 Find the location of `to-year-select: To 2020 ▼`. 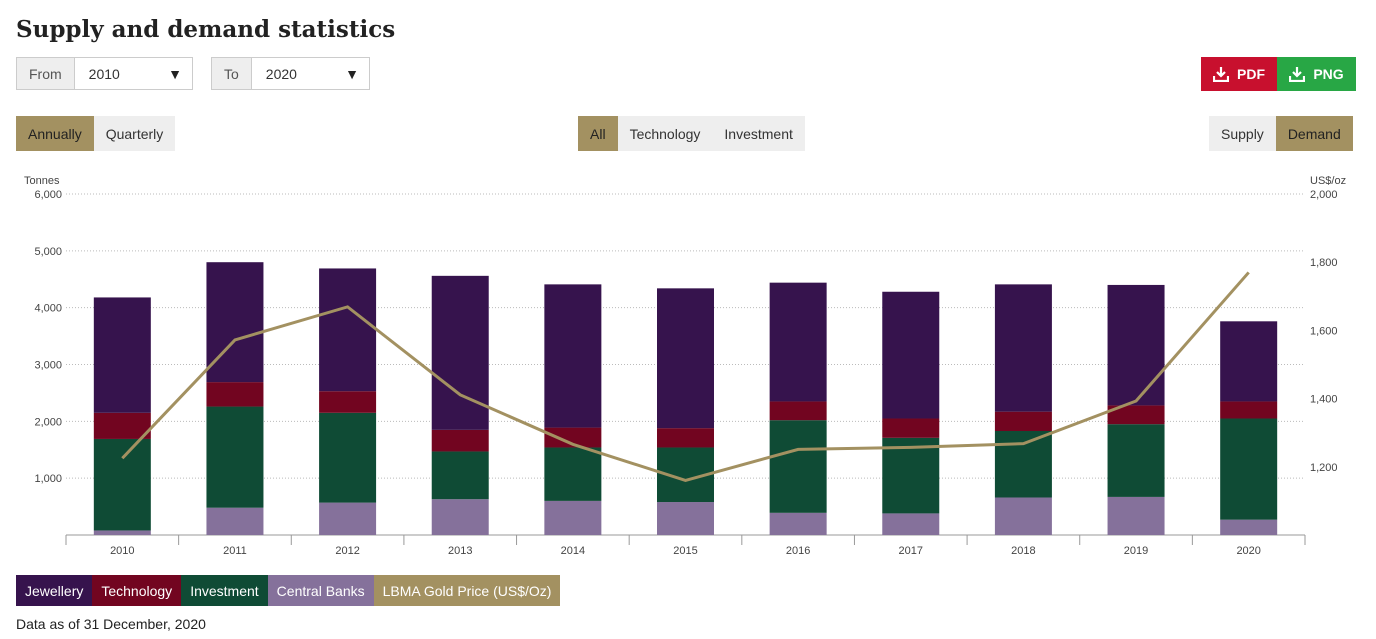

to-year-select: To 2020 ▼ is located at coordinates (290, 73).